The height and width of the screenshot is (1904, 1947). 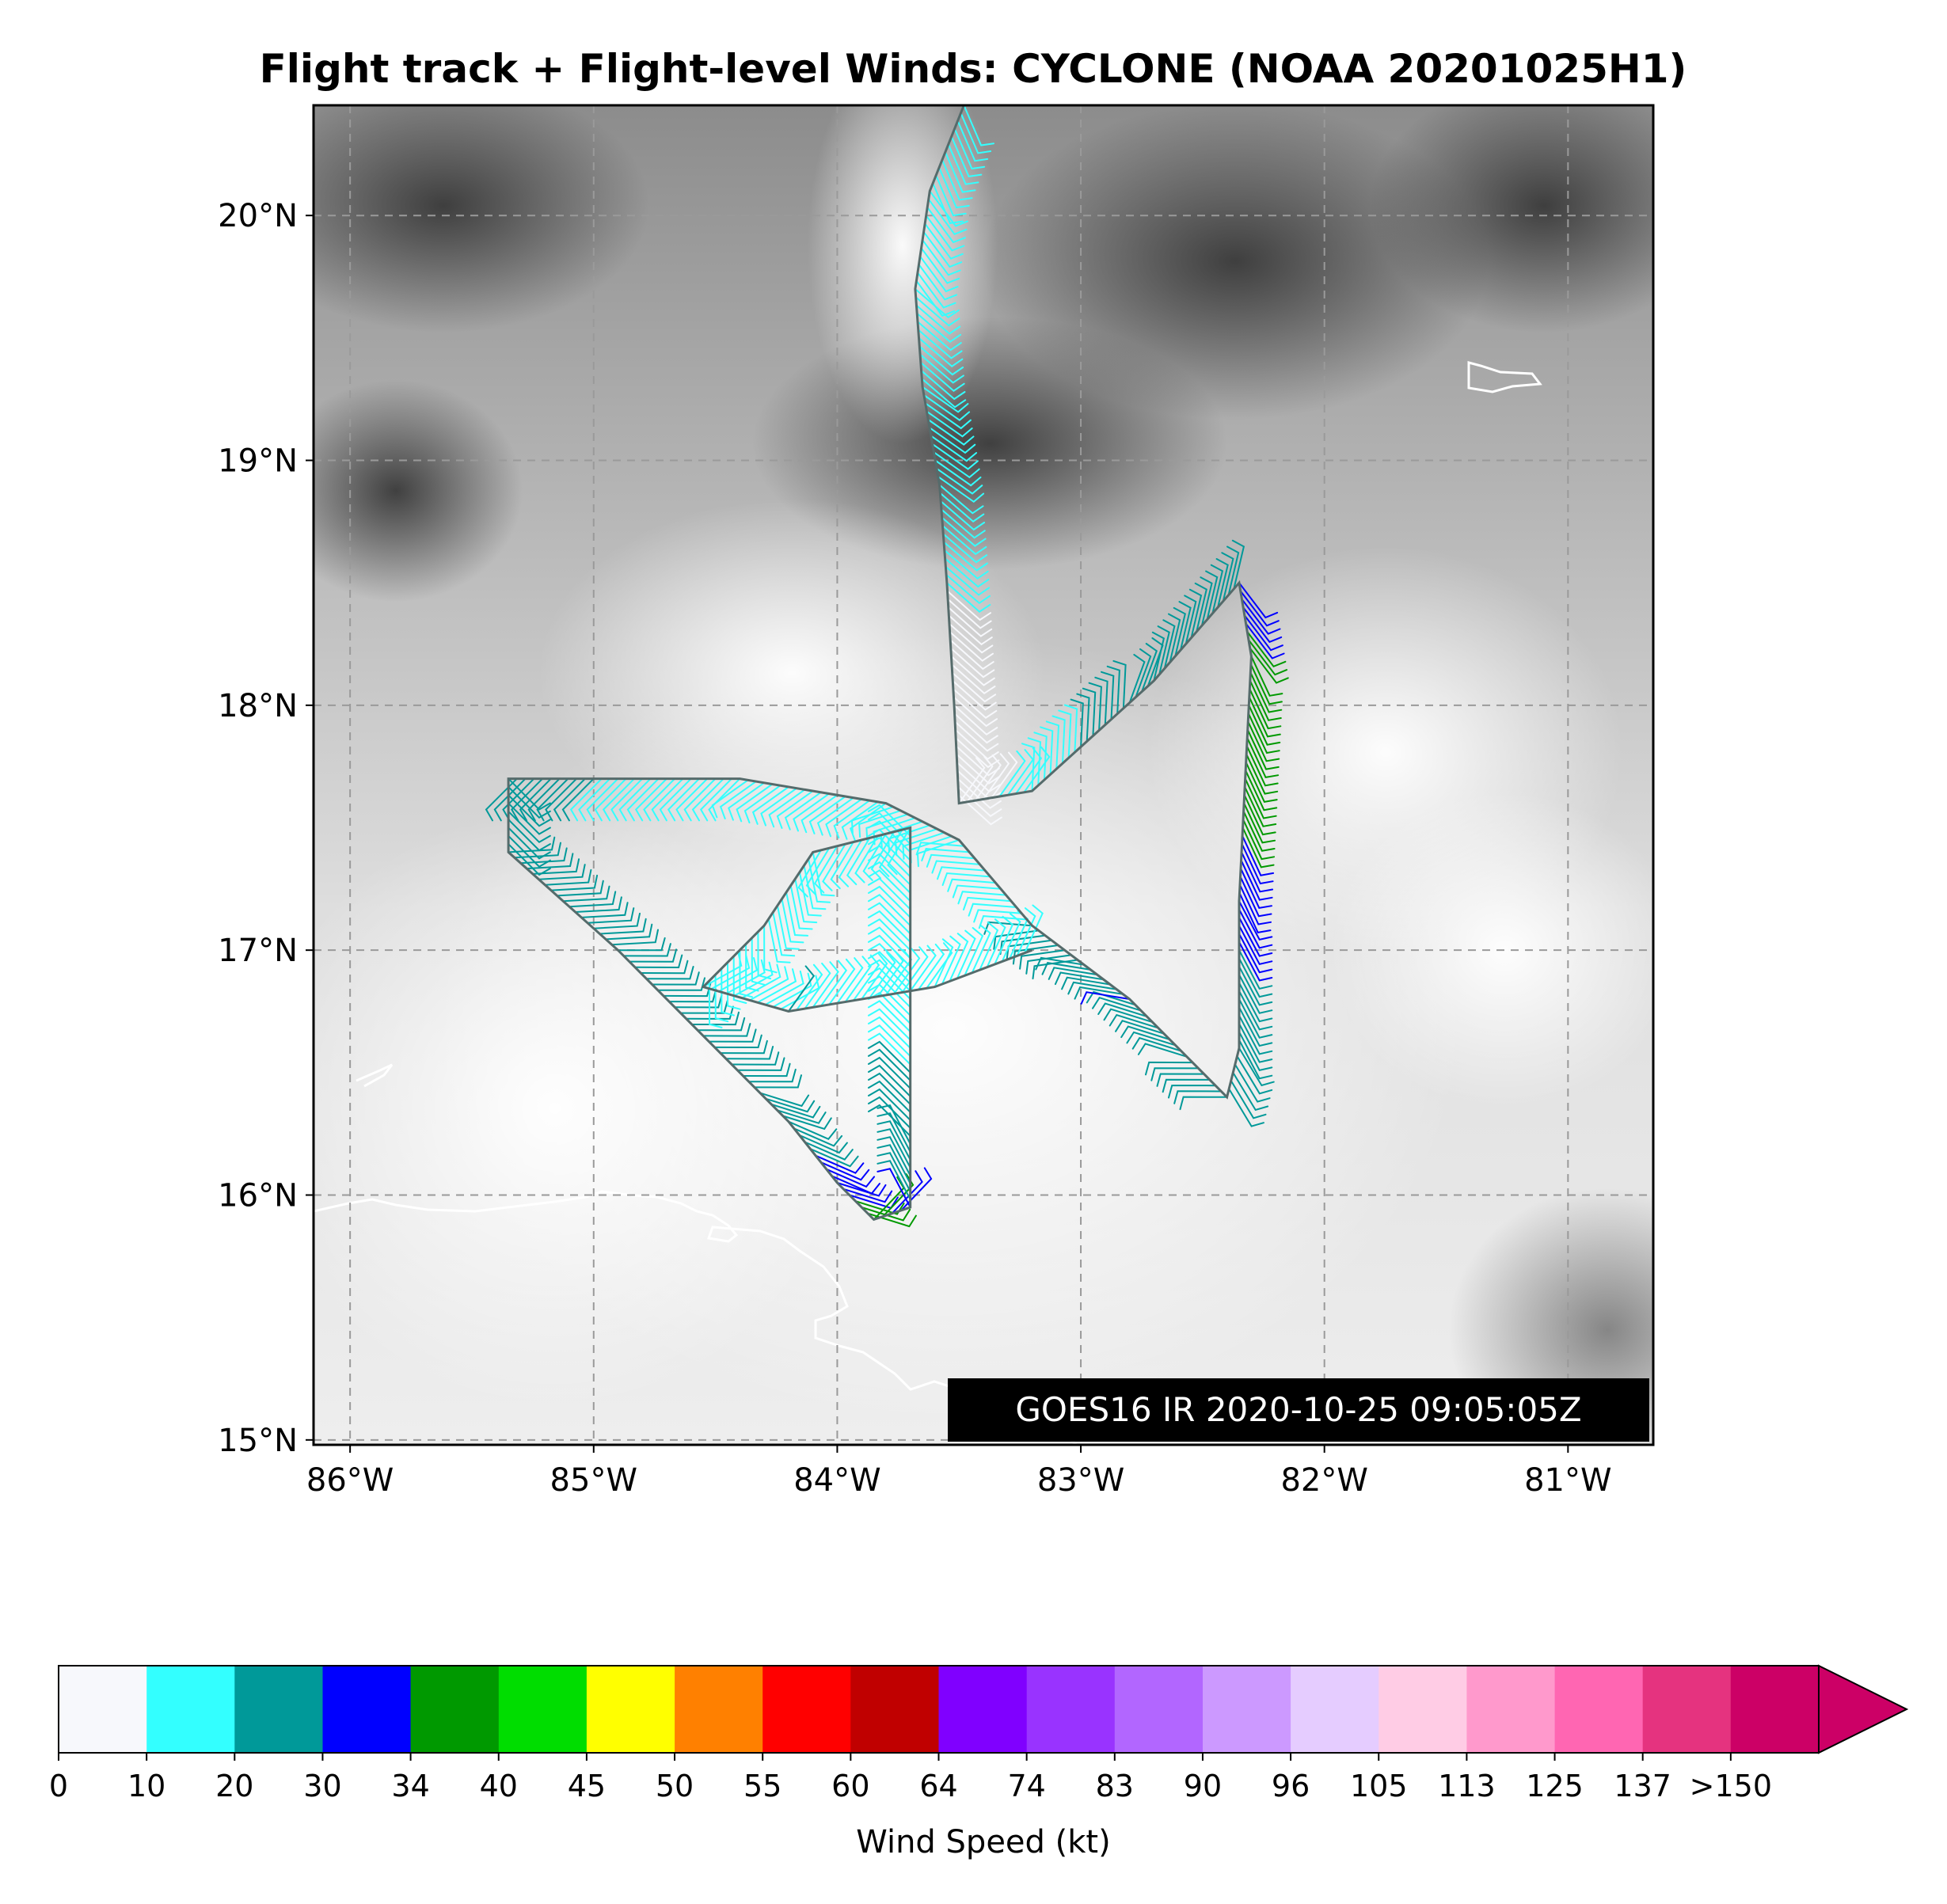 I want to click on colorbar-tick-label: 113, so click(x=1467, y=1786).